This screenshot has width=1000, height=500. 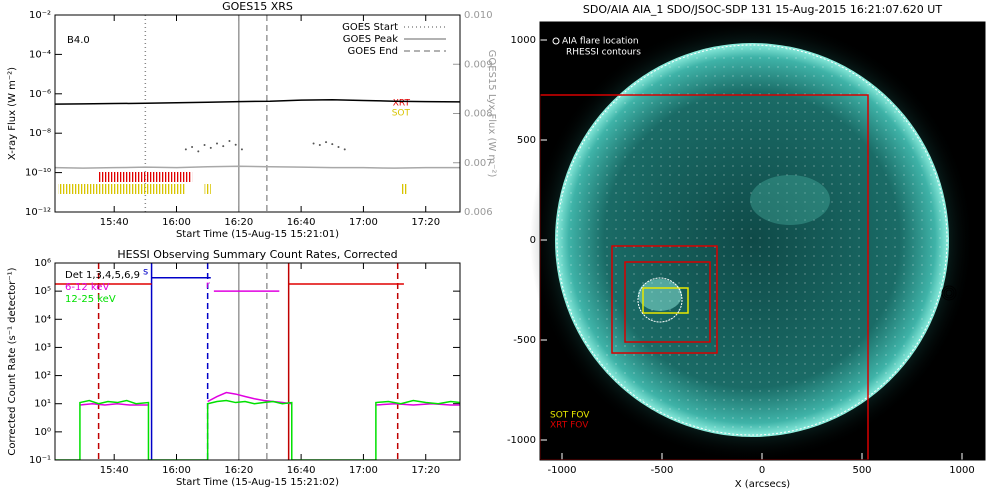 I want to click on y-axis-label: Corrected Count Rate (s⁻¹ detector⁻¹), so click(x=12, y=361).